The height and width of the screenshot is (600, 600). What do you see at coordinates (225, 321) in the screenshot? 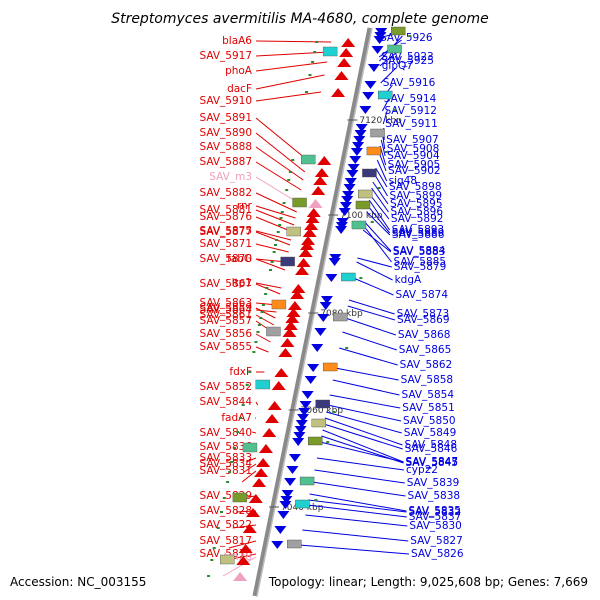
I see `gene-label: SAV_5857` at bounding box center [225, 321].